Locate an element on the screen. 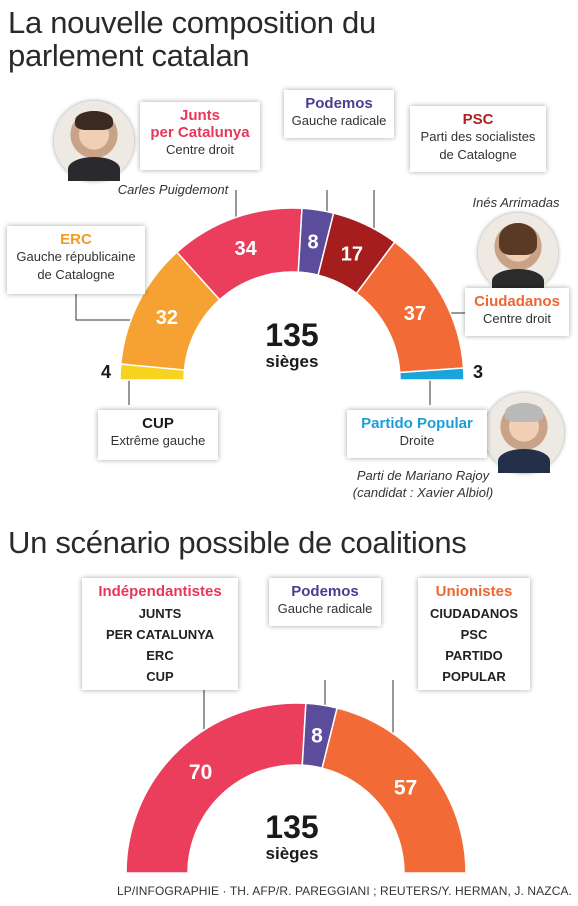 This screenshot has height=906, width=578. coalition-title: Un scénario possible de coalitions is located at coordinates (237, 542).